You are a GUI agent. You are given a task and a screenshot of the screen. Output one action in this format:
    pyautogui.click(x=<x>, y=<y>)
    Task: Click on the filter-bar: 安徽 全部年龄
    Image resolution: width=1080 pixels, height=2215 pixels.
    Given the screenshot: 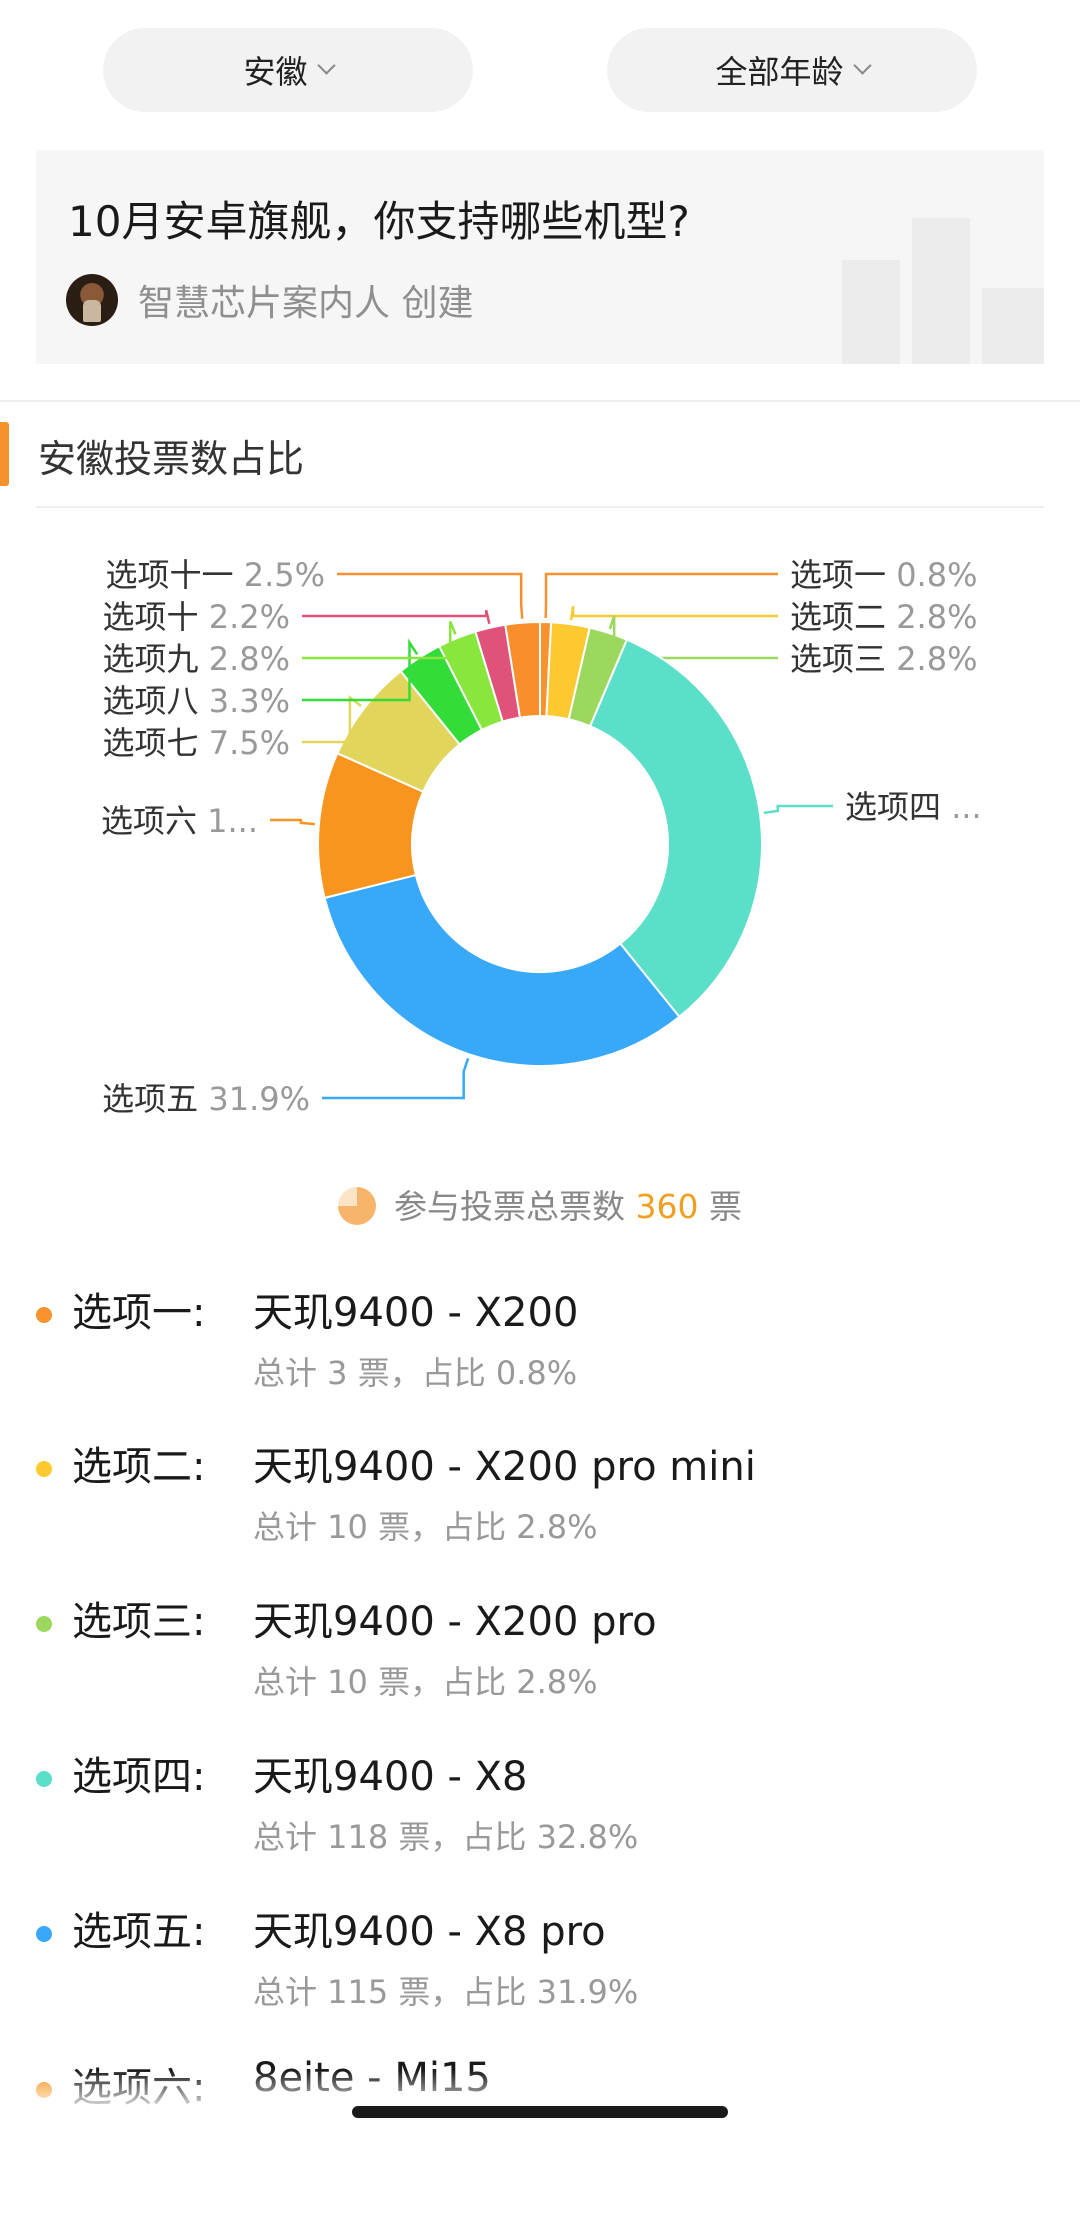 What is the action you would take?
    pyautogui.click(x=540, y=70)
    